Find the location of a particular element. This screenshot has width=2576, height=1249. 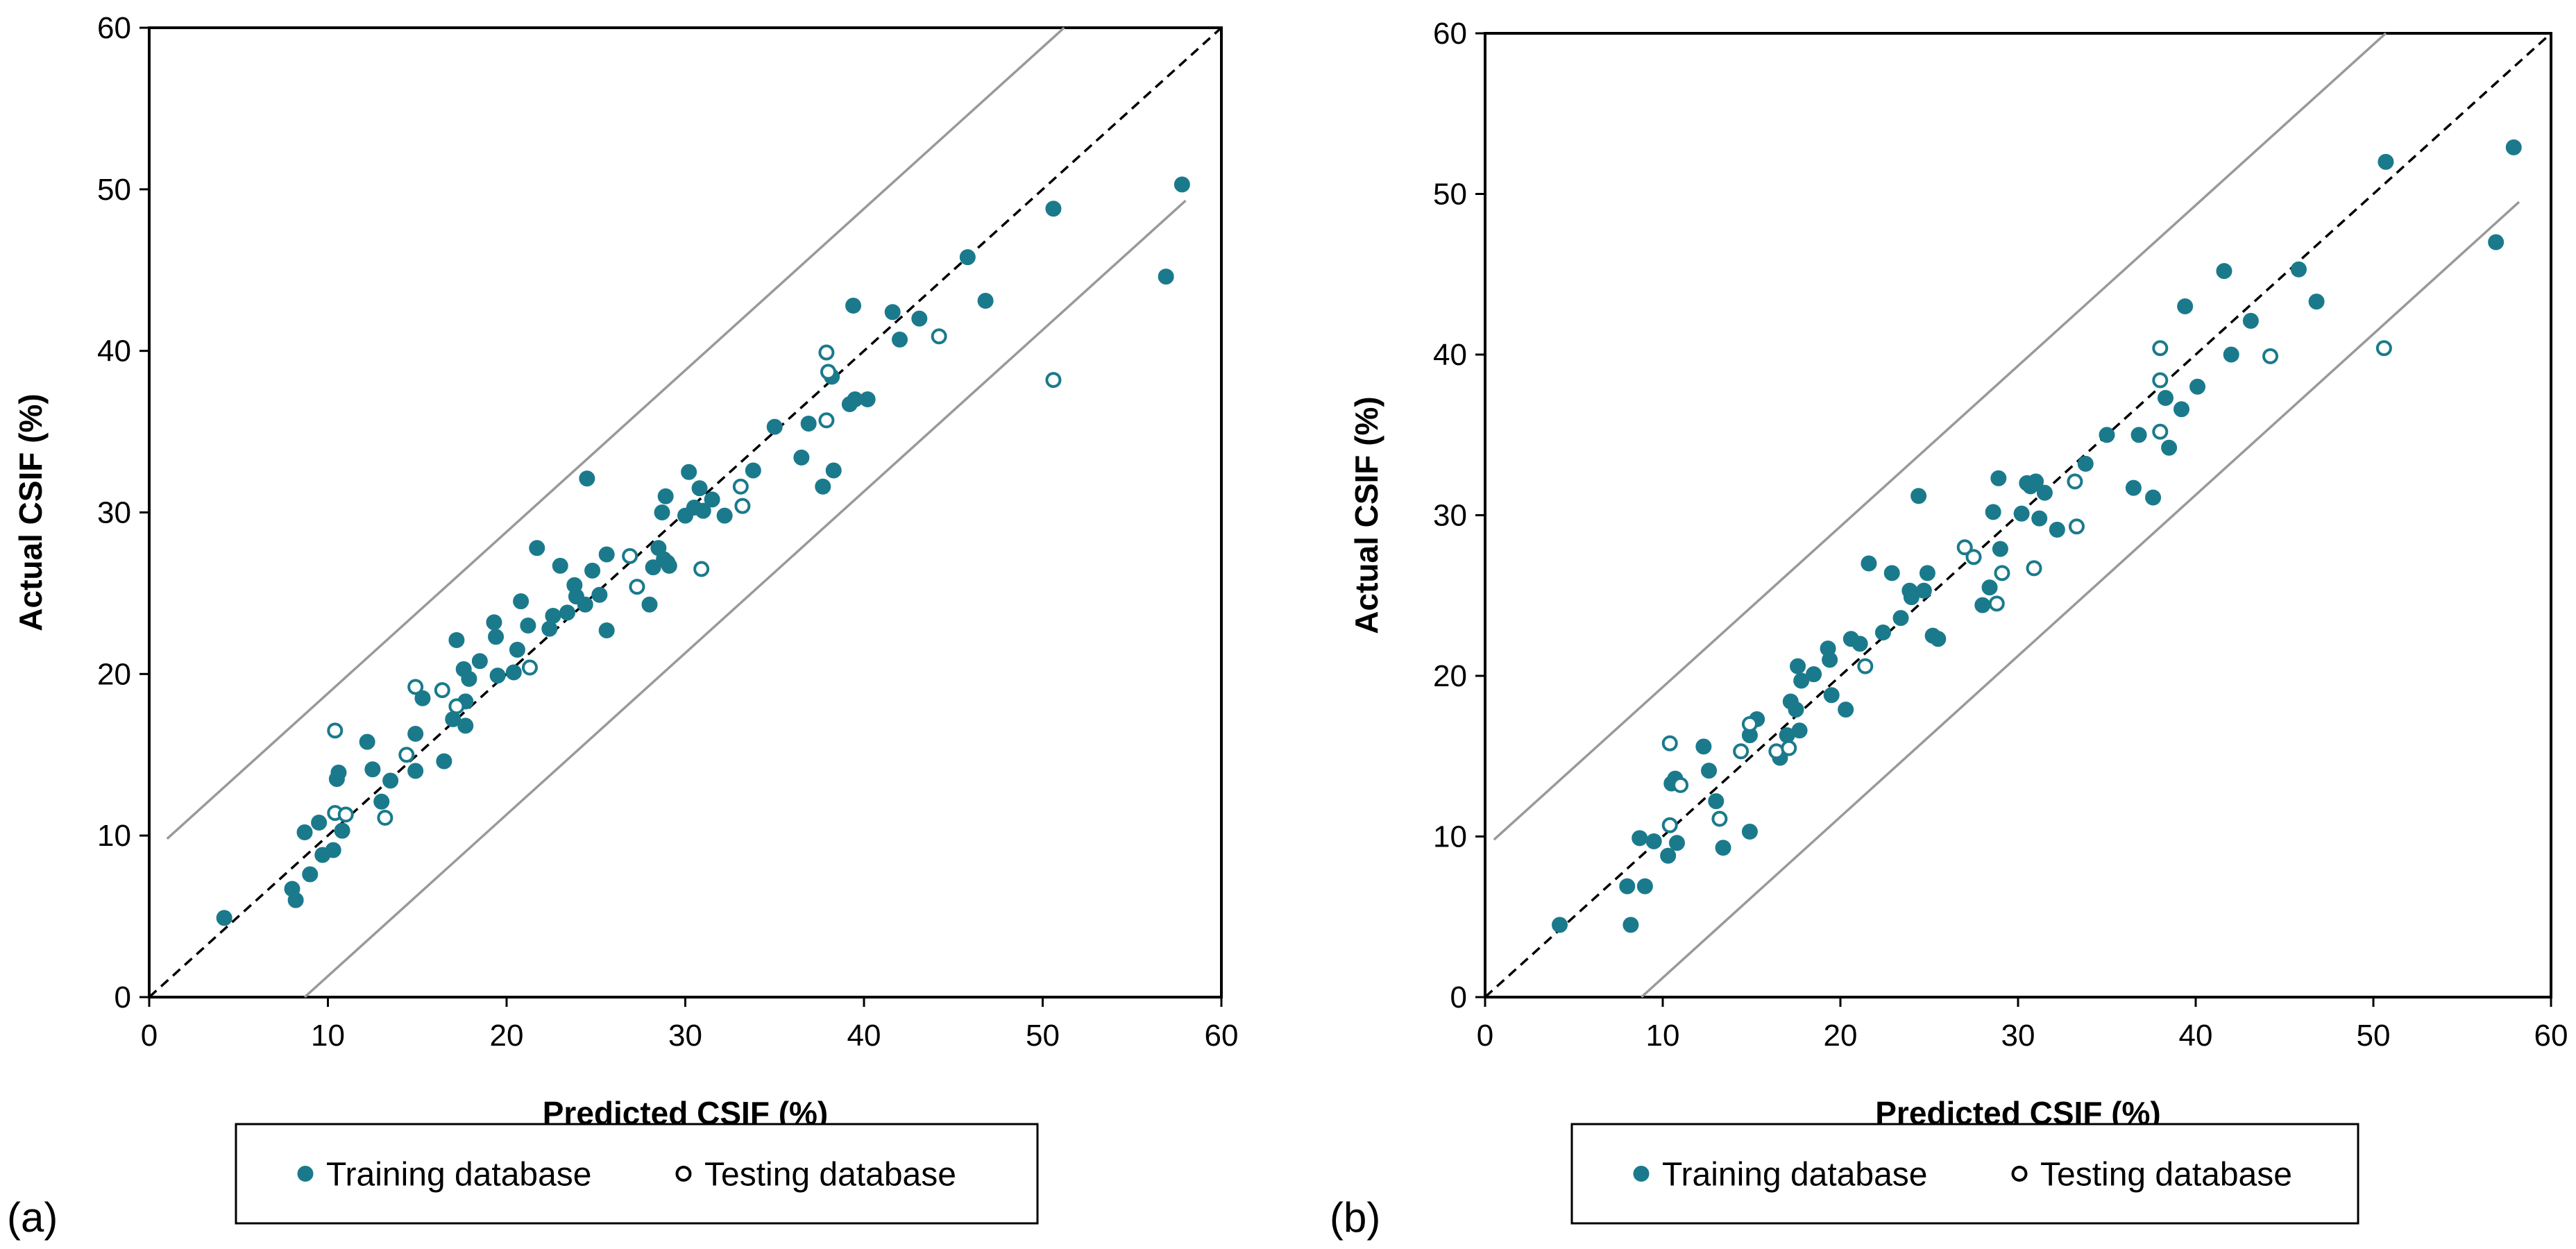

panel-label: (a) is located at coordinates (33, 1217).